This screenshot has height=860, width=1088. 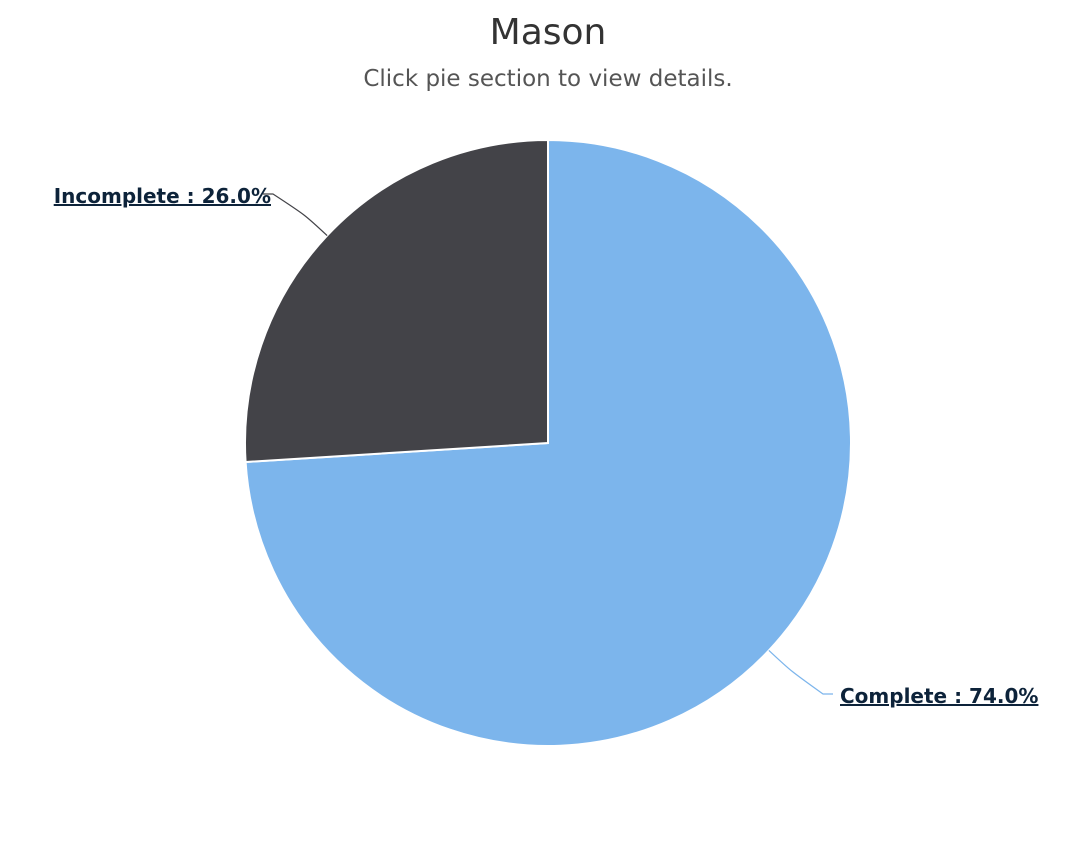 I want to click on pie-slice-incomplete, so click(x=396, y=301).